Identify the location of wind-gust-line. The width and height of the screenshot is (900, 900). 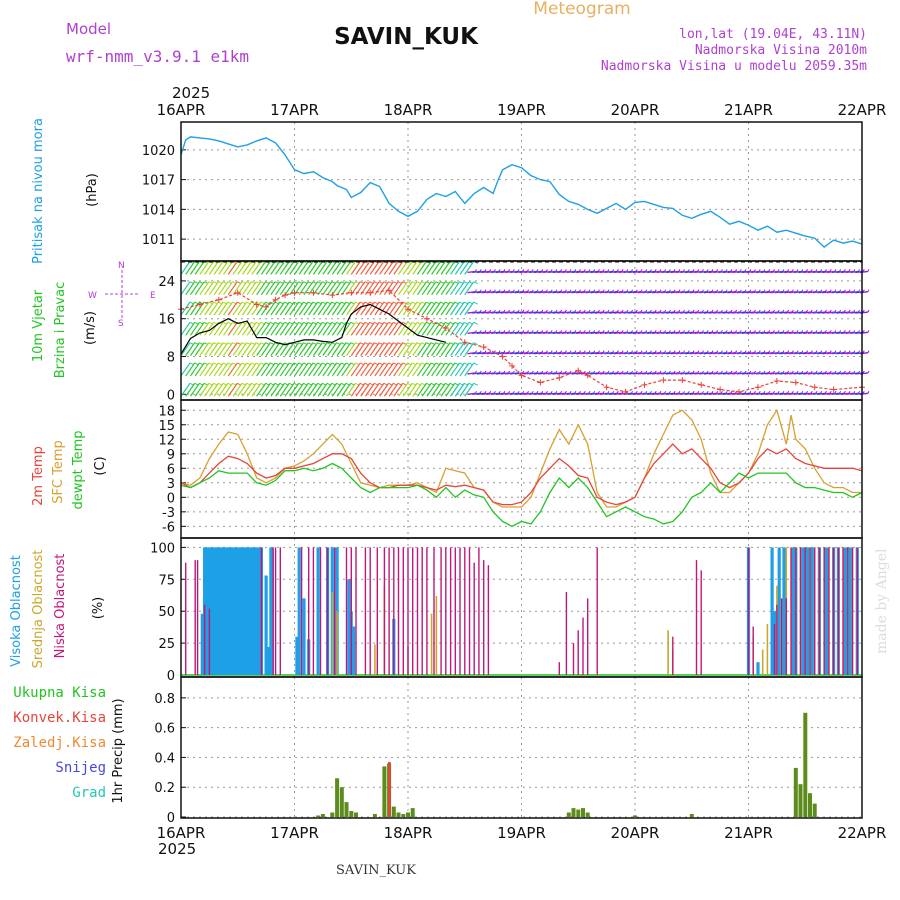
(521, 341).